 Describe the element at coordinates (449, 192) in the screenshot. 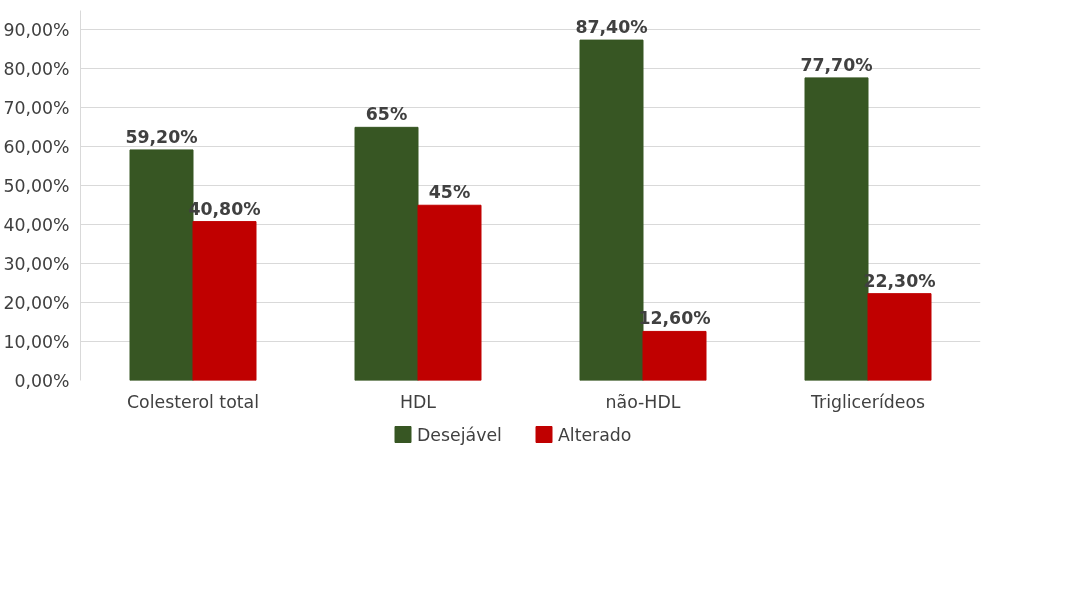

I see `data-label: 45%` at that location.